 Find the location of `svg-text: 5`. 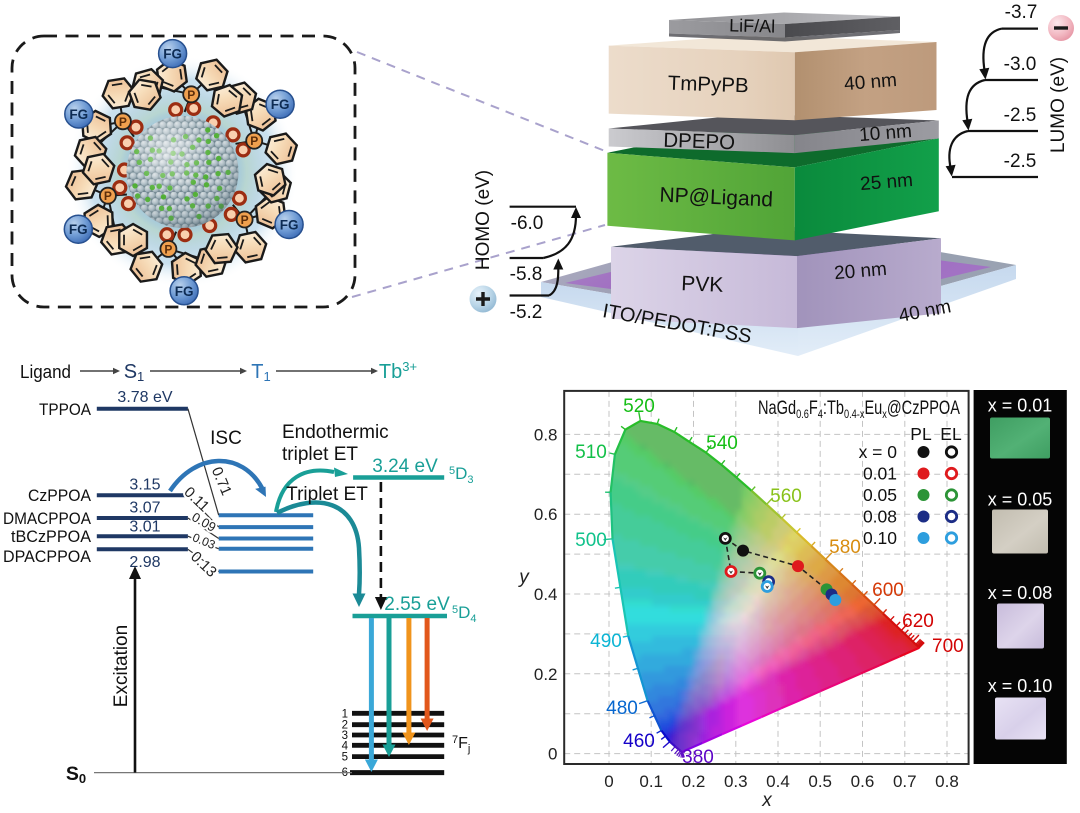

svg-text: 5 is located at coordinates (345, 758).